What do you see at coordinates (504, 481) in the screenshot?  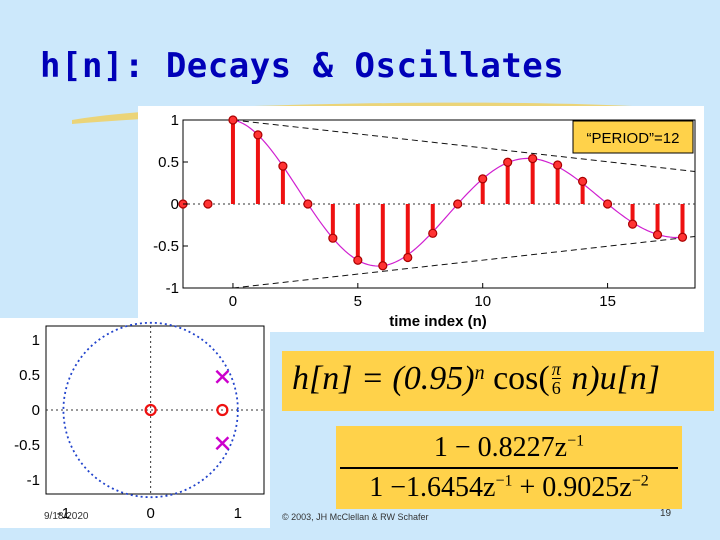 I see `tf-denominator-a-exp: −1` at bounding box center [504, 481].